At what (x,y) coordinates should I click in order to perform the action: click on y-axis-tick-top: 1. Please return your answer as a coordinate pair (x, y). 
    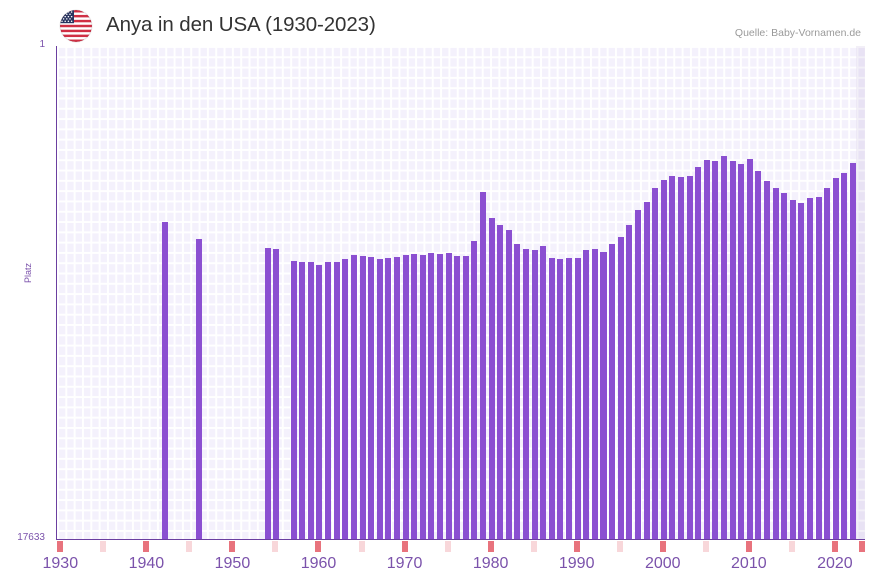
    Looking at the image, I should click on (42, 44).